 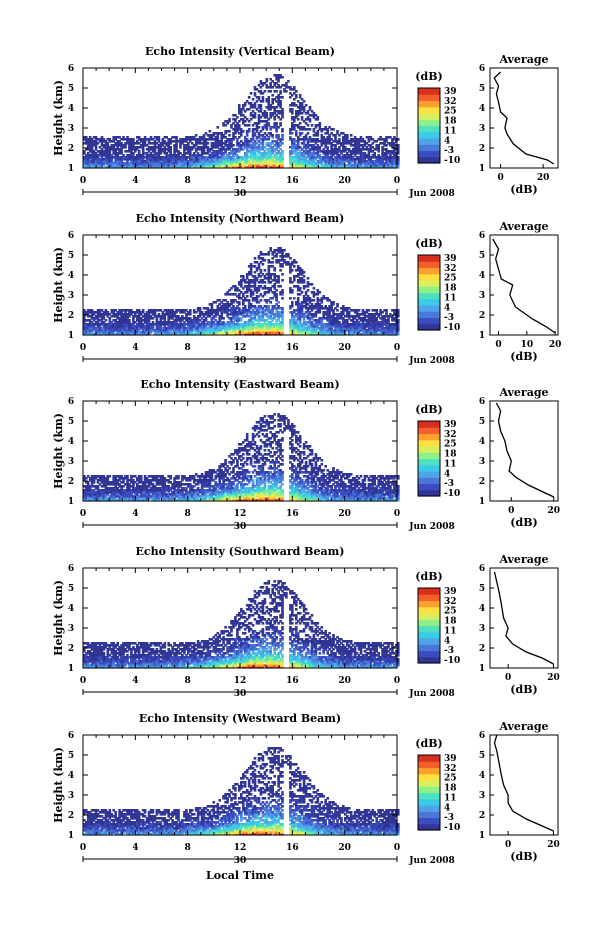 I want to click on x-tick-label: 4, so click(x=135, y=348).